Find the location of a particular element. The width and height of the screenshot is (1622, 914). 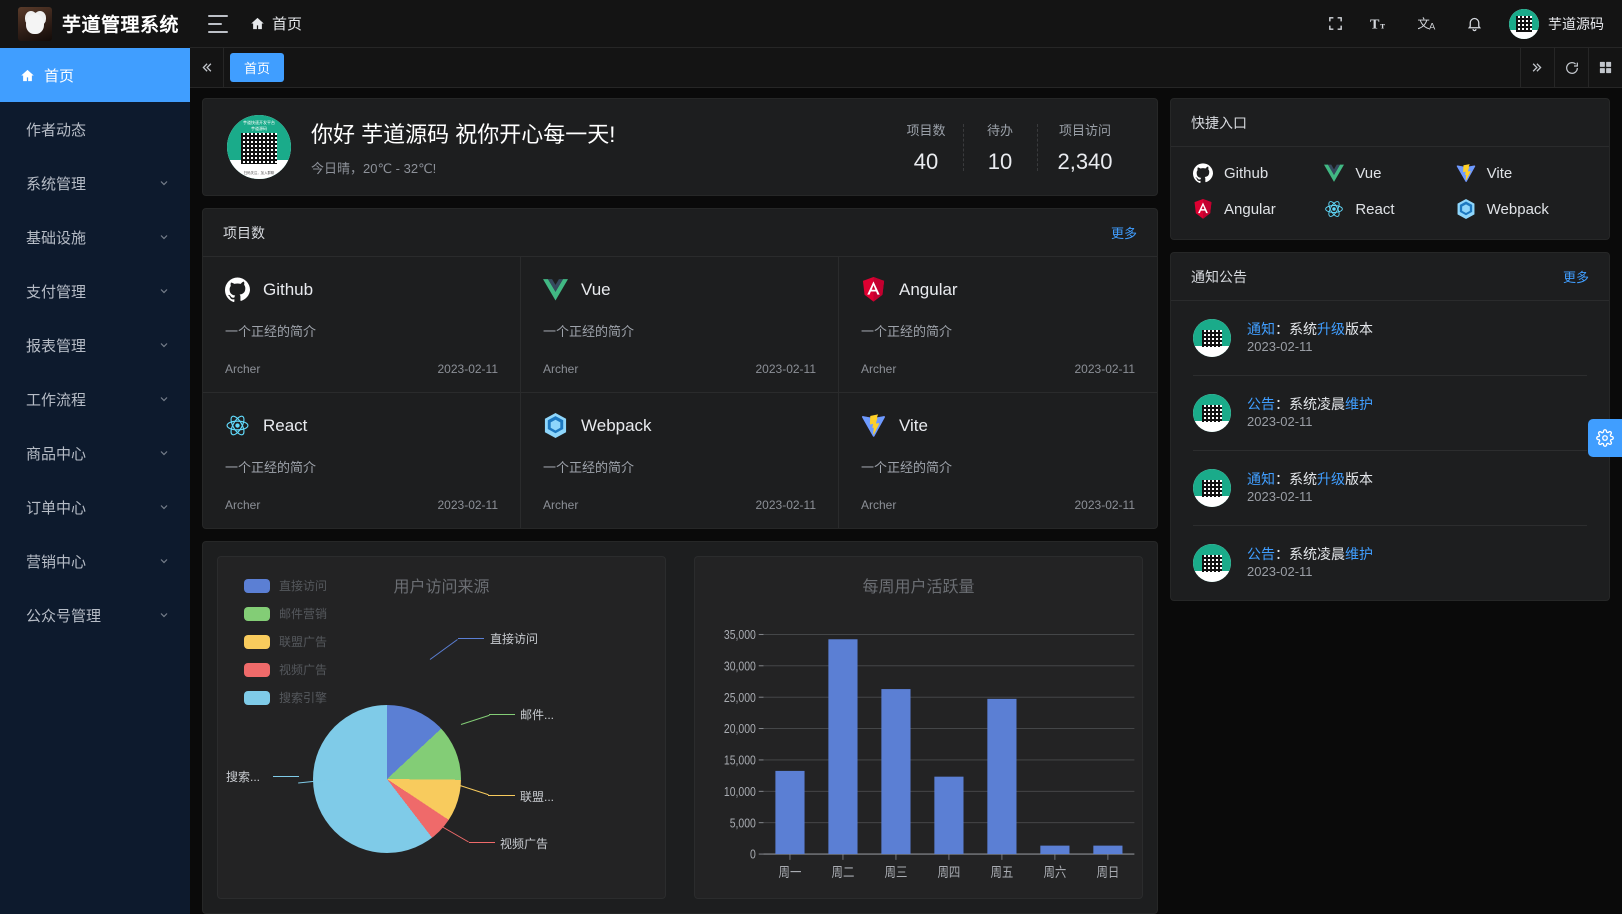

hamburger-icon is located at coordinates (218, 23).